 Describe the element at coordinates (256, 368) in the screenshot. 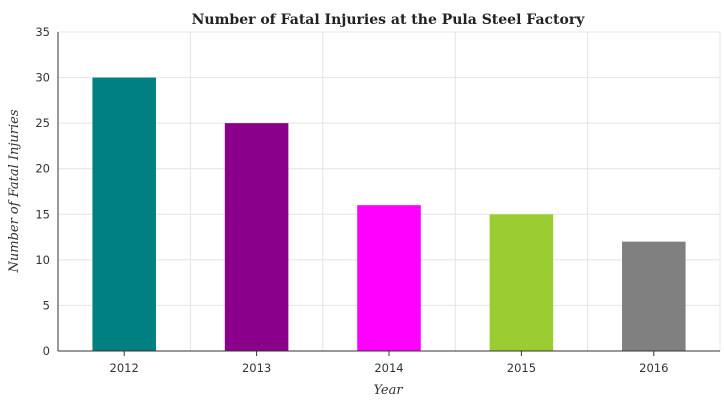

I see `x-tick-label: 2013` at that location.